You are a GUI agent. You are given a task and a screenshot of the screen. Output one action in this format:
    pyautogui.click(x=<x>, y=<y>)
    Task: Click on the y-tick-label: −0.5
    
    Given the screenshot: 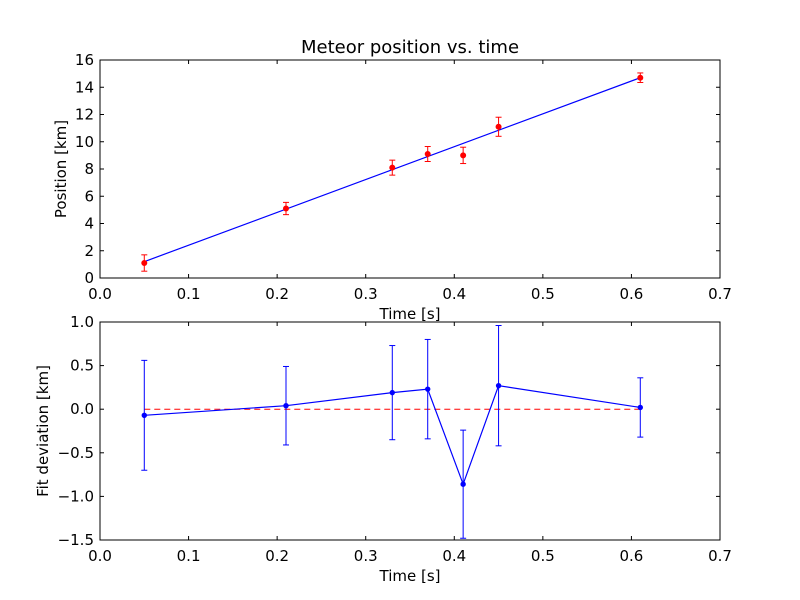 What is the action you would take?
    pyautogui.click(x=76, y=453)
    